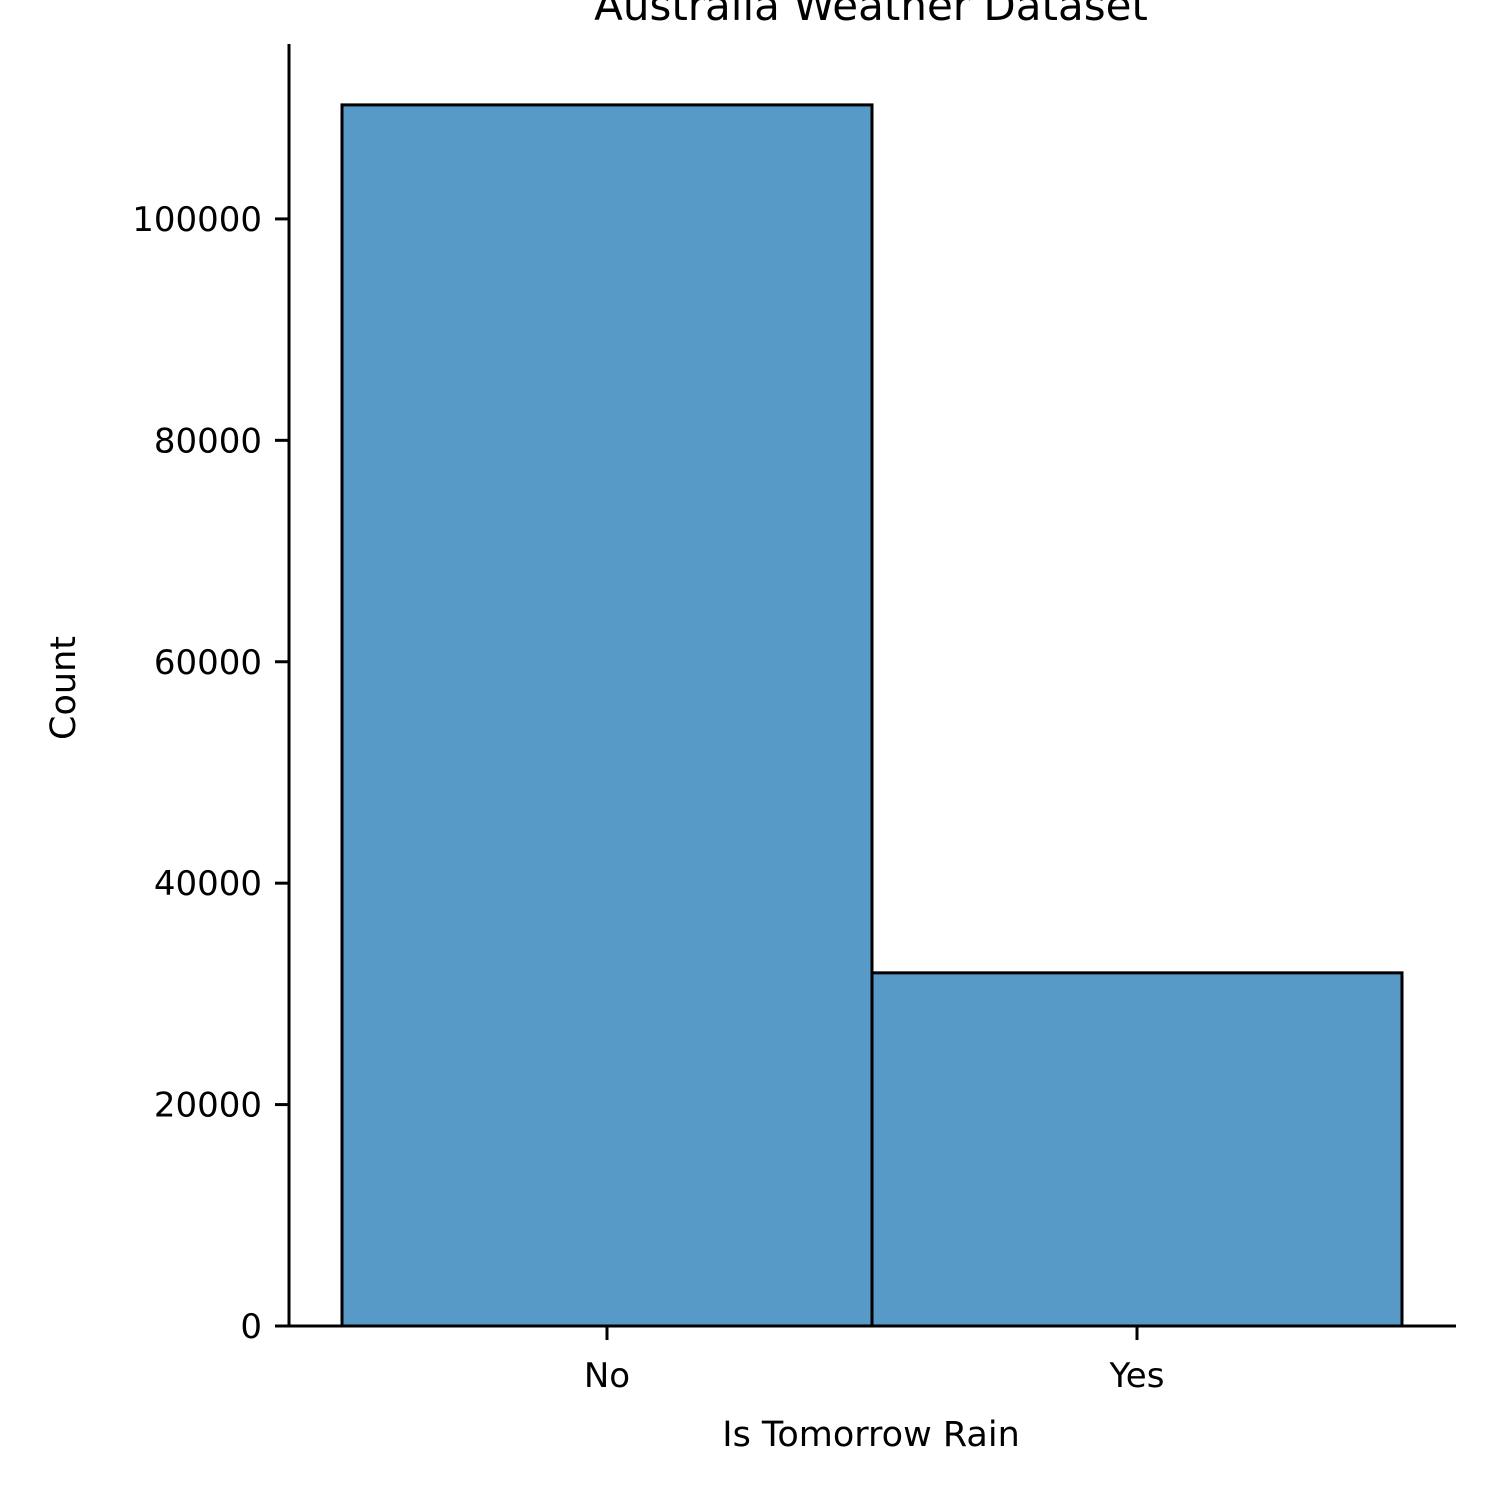 This screenshot has height=1500, width=1500. I want to click on y-axis-title: Count, so click(64, 688).